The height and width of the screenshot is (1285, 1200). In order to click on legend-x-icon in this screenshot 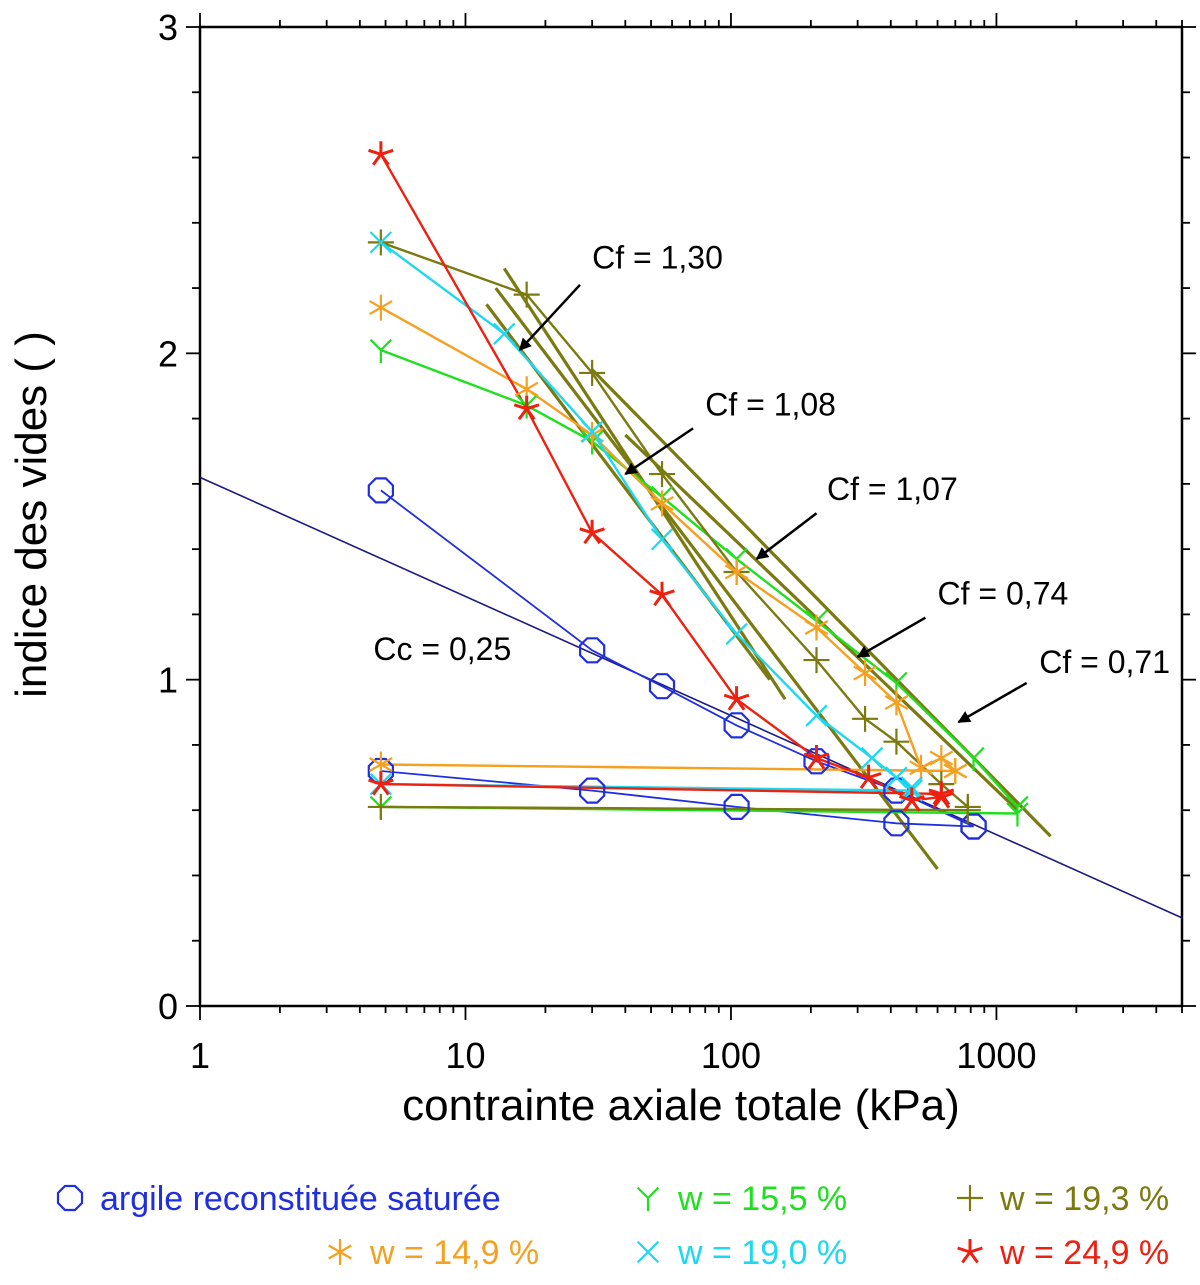, I will do `click(648, 1252)`.